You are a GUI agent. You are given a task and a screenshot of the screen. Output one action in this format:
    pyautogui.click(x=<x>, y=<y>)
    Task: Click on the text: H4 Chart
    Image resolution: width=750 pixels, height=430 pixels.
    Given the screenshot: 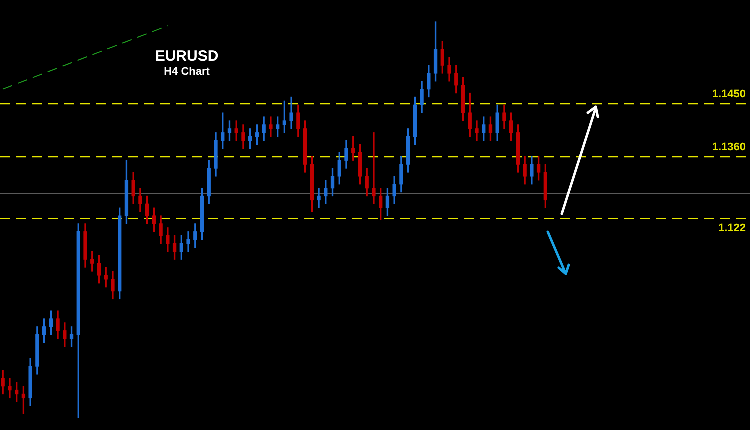 What is the action you would take?
    pyautogui.click(x=187, y=72)
    